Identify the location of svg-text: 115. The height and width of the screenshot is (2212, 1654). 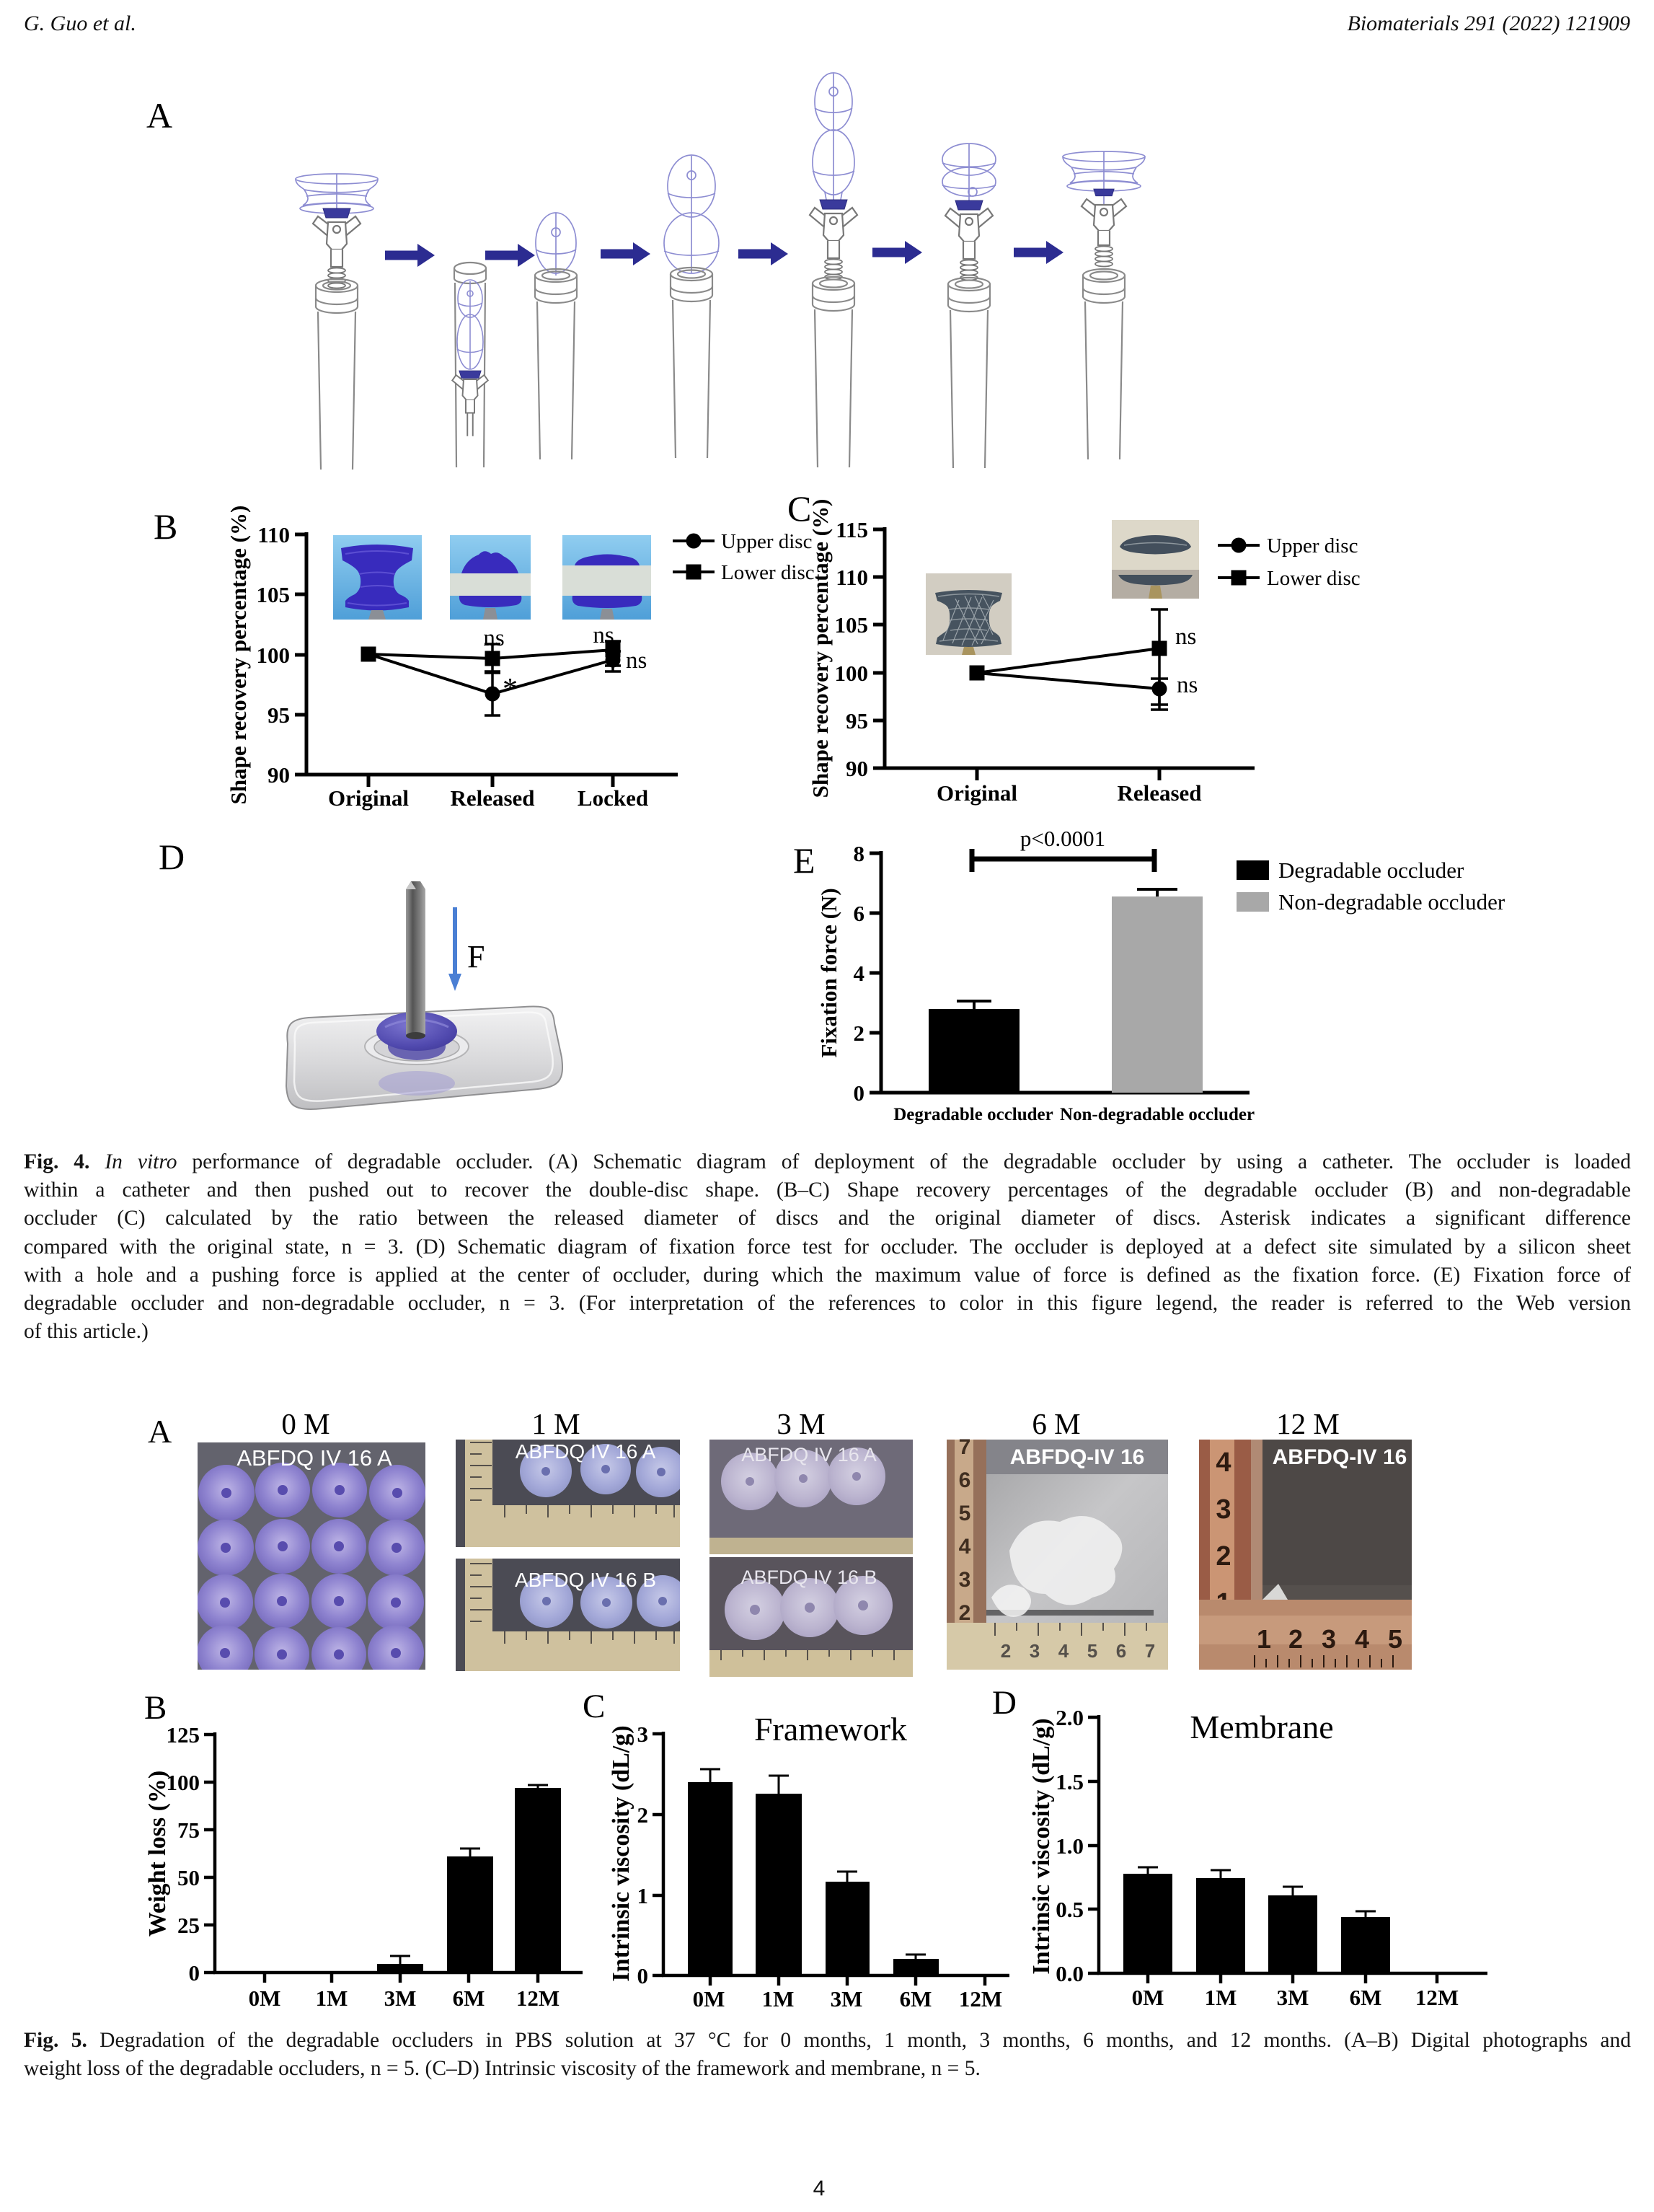
(852, 529).